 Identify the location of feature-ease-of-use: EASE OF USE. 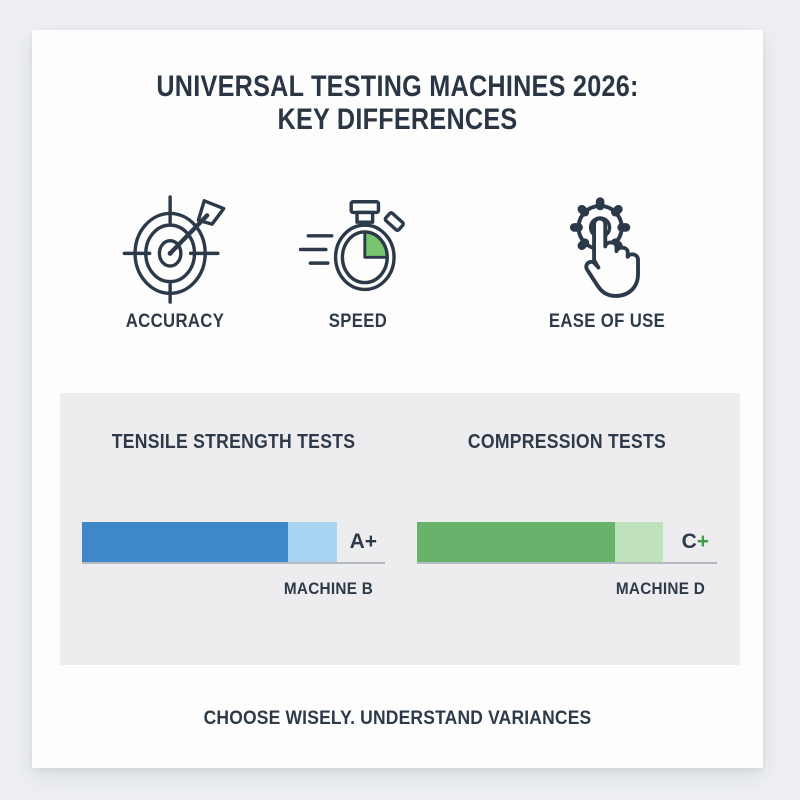
(607, 263).